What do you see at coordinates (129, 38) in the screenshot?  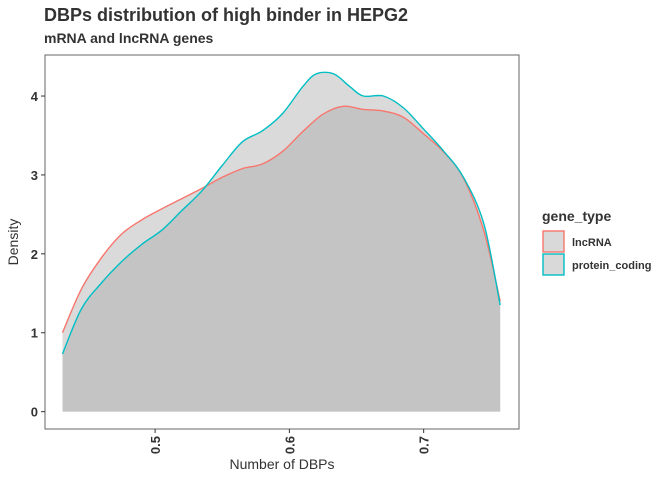 I see `chart-subtitle: mRNA and lncRNA genes` at bounding box center [129, 38].